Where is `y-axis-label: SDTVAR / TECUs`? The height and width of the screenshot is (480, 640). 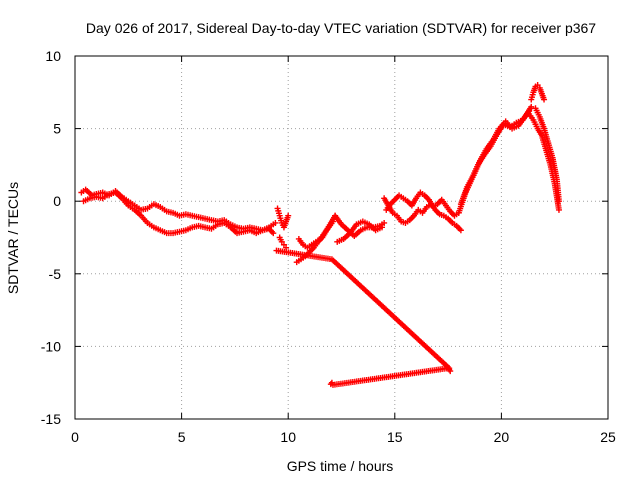 y-axis-label: SDTVAR / TECUs is located at coordinates (13, 238).